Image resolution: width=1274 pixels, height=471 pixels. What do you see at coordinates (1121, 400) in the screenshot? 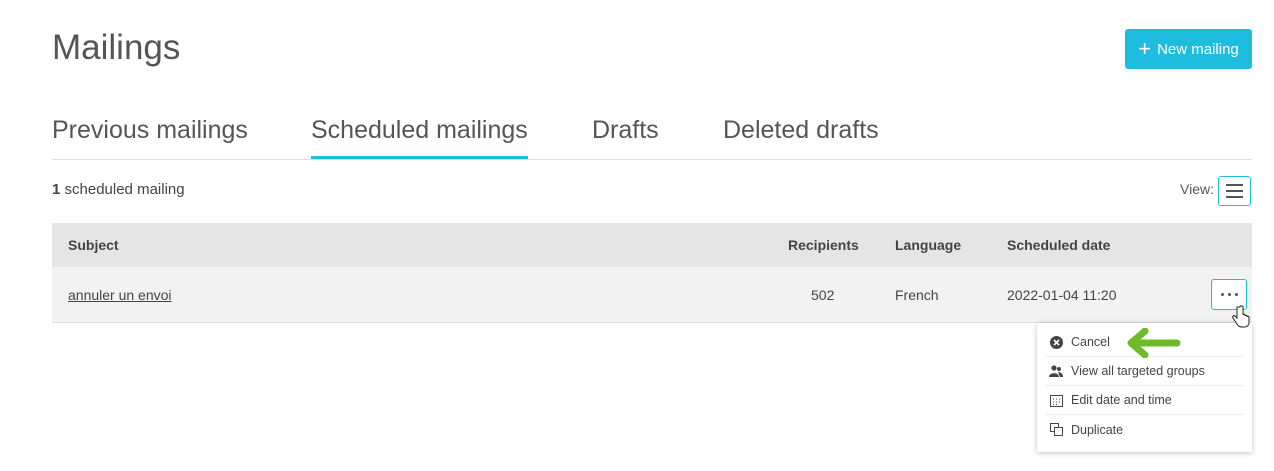
I see `menu-label: Edit date and time` at bounding box center [1121, 400].